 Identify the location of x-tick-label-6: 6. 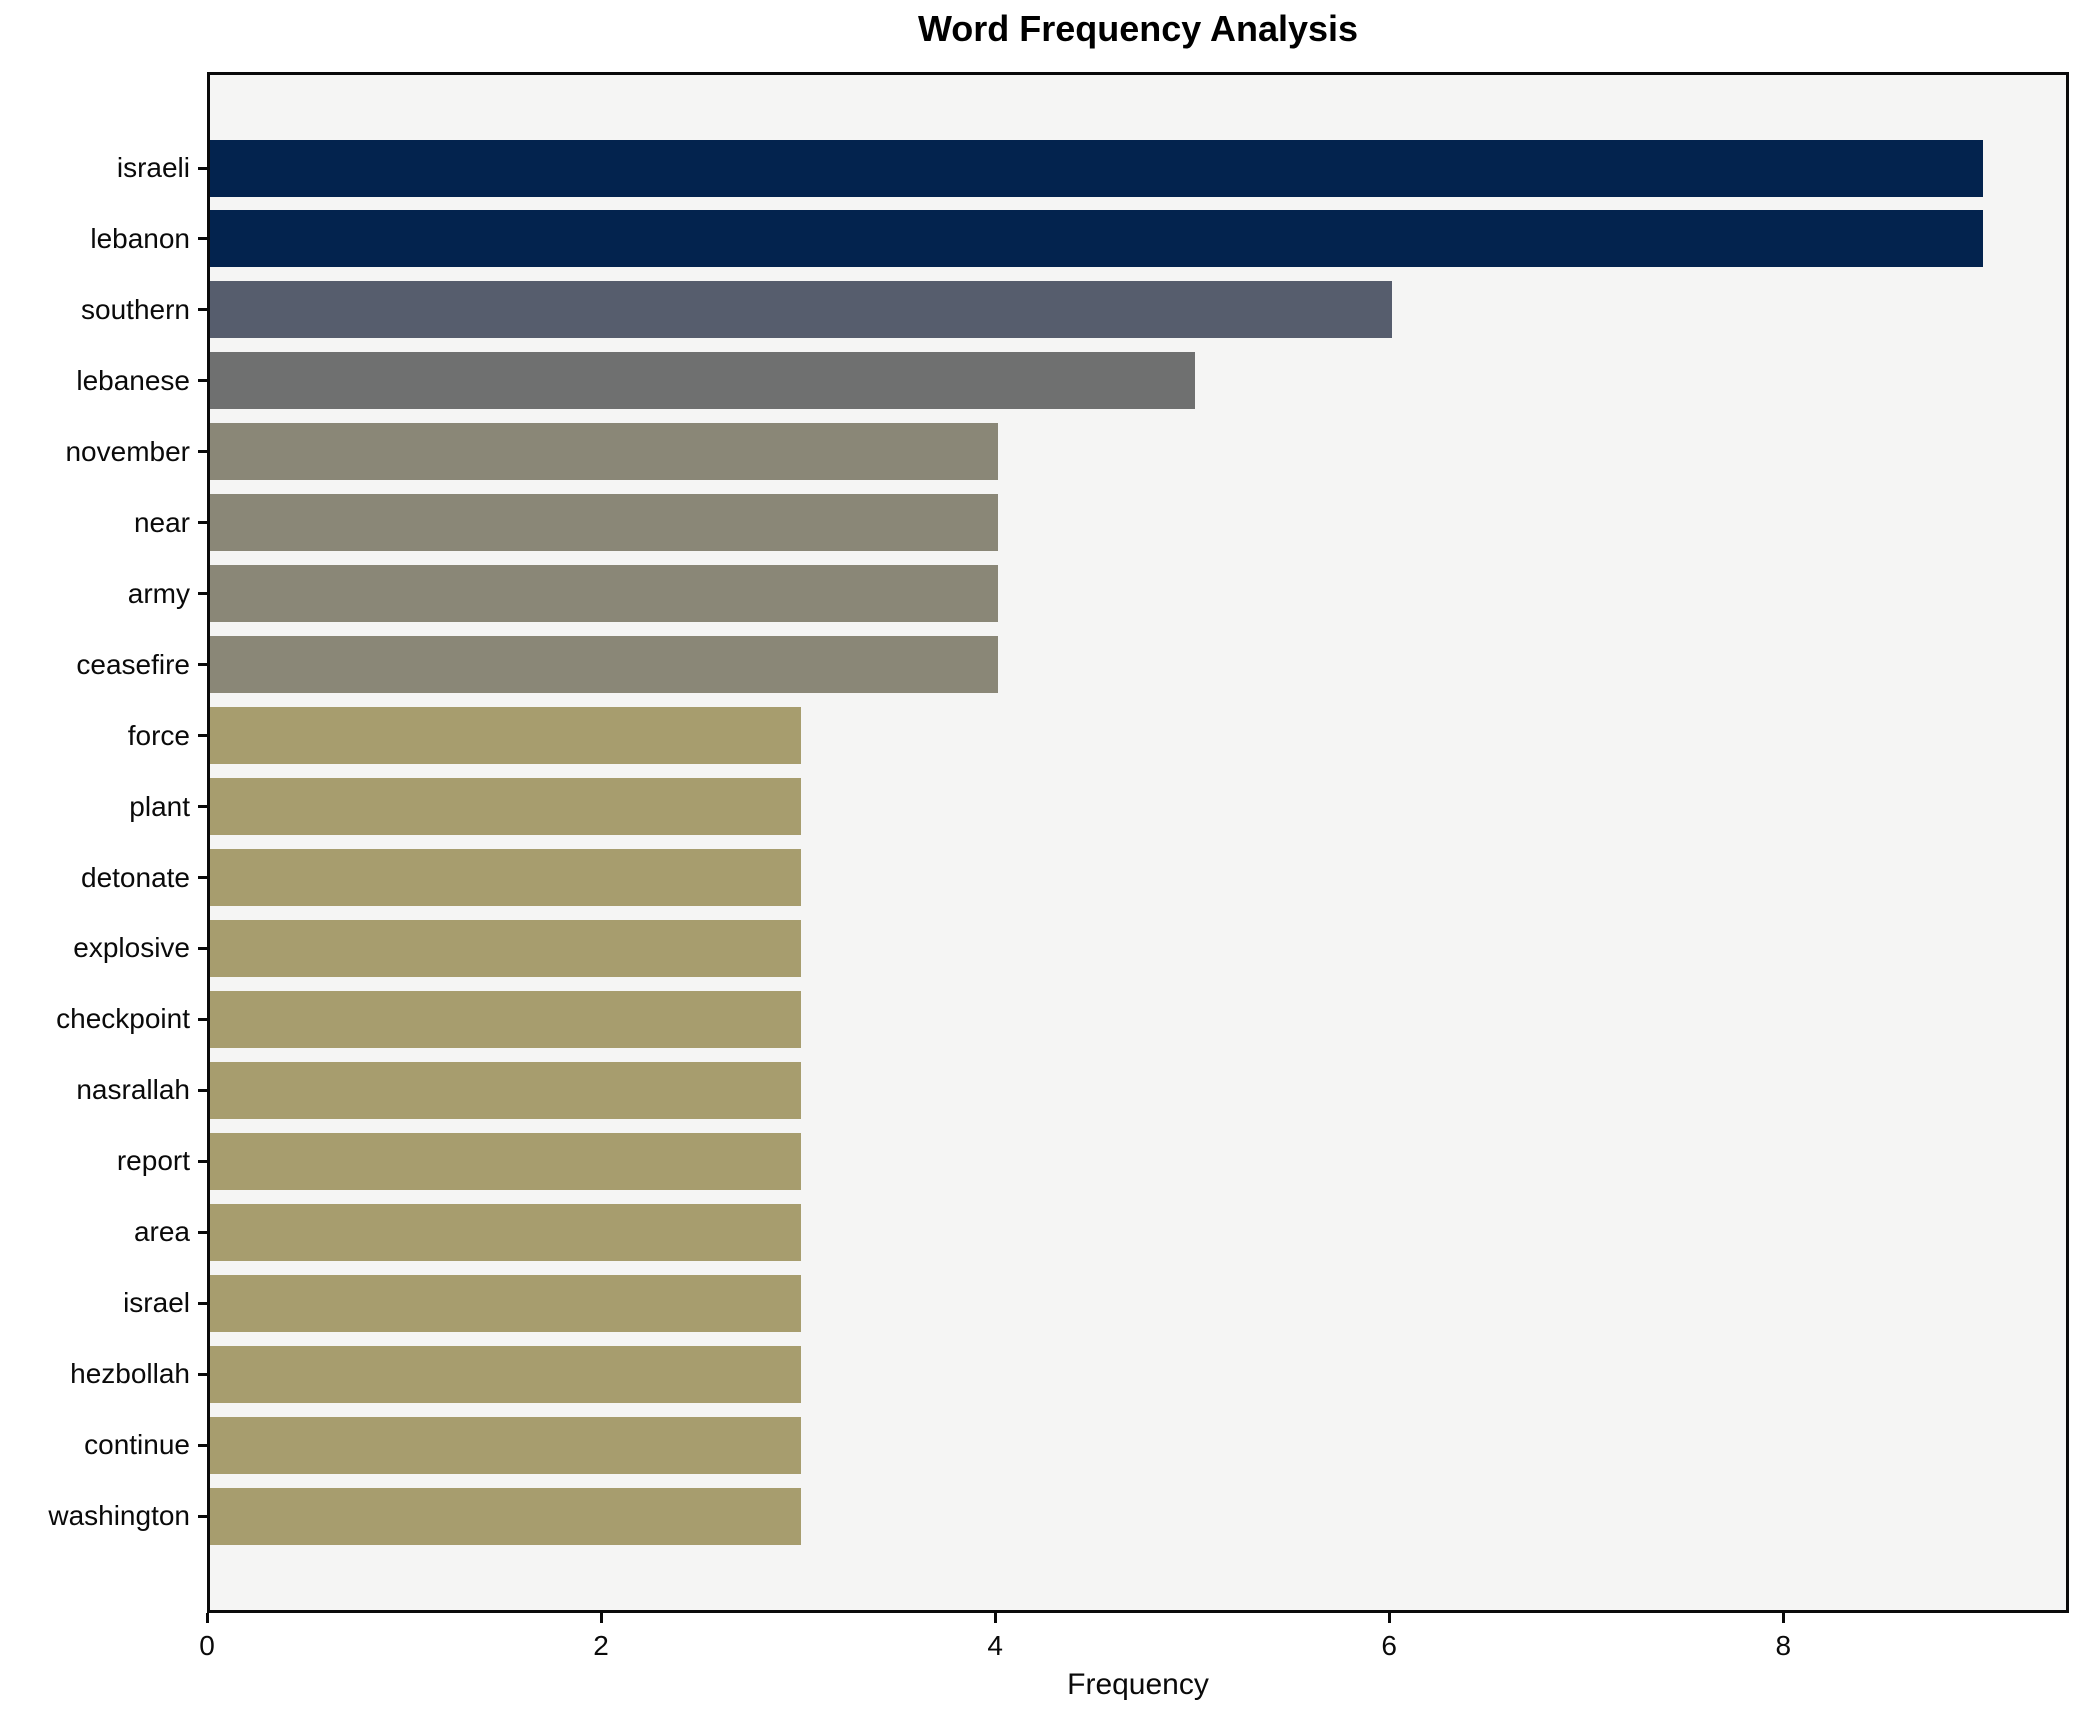
(1389, 1645).